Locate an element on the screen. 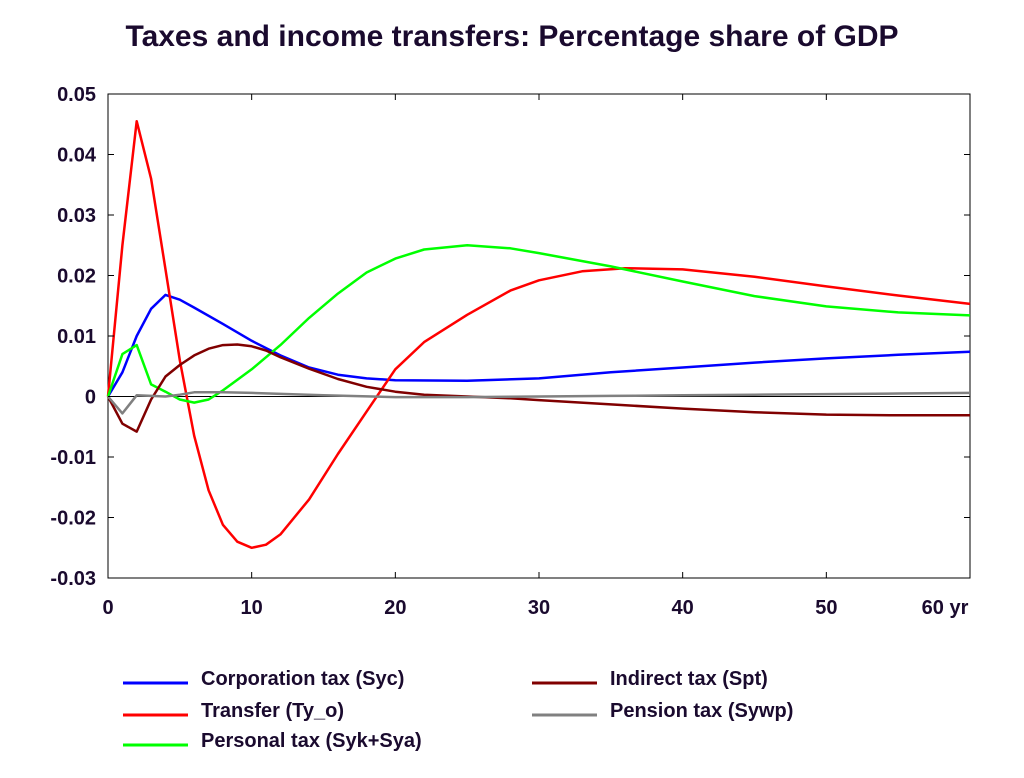 The height and width of the screenshot is (778, 1024). y-tick-label: 0.01 is located at coordinates (76, 337).